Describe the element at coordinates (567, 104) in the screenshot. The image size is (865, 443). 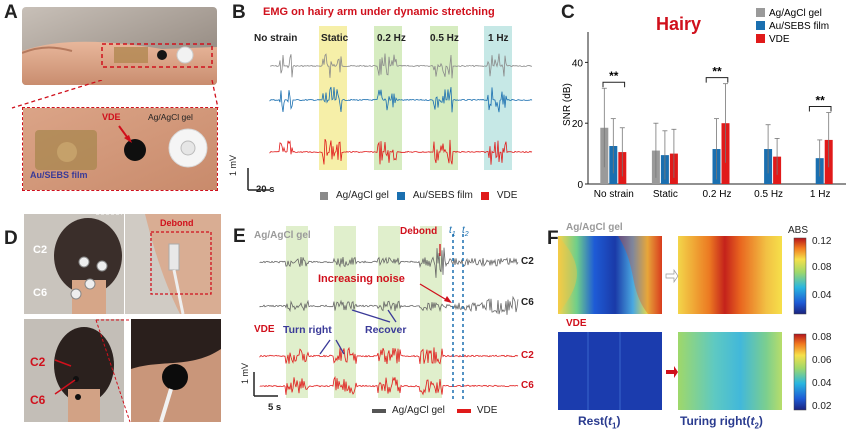
I see `y-axis-label: SNR (dB)` at that location.